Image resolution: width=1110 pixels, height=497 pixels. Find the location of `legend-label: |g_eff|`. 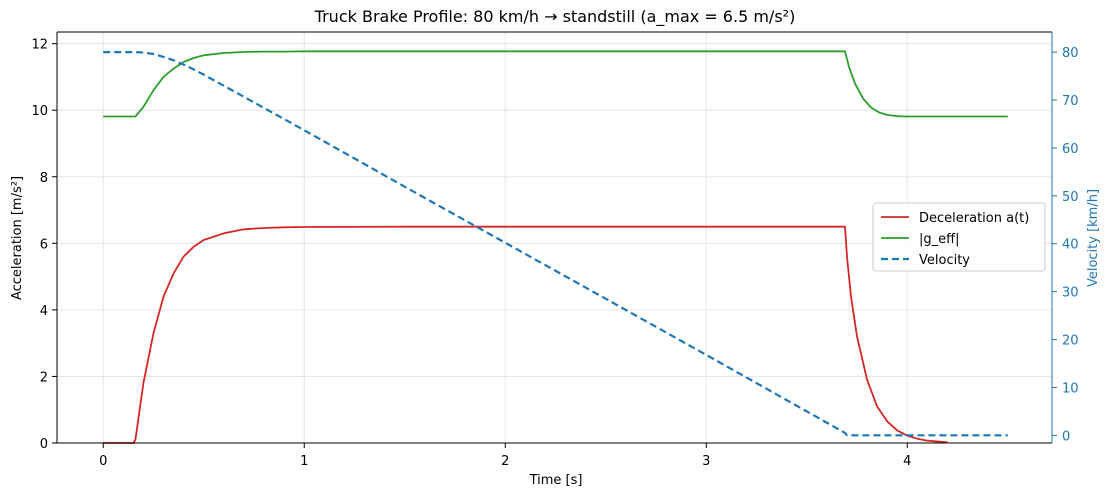

legend-label: |g_eff| is located at coordinates (939, 239).